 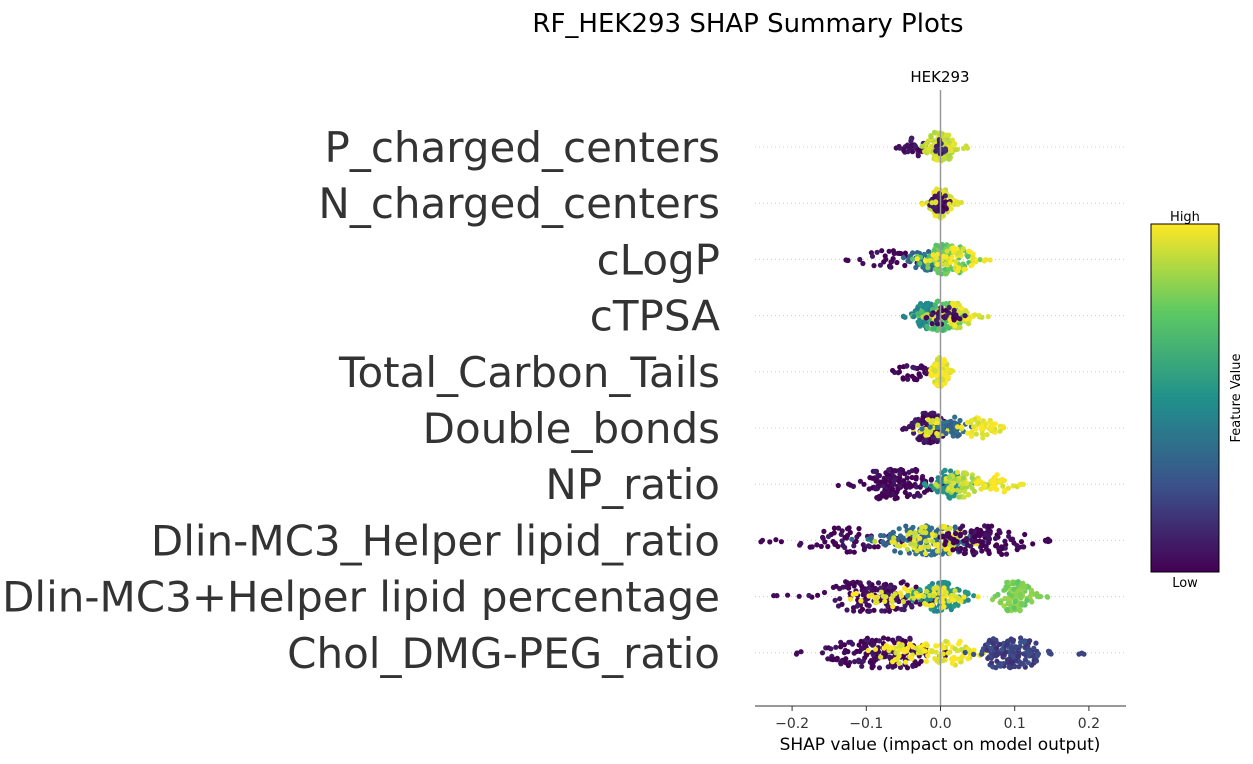 What do you see at coordinates (939, 77) in the screenshot?
I see `chart-subtitle: HEK293` at bounding box center [939, 77].